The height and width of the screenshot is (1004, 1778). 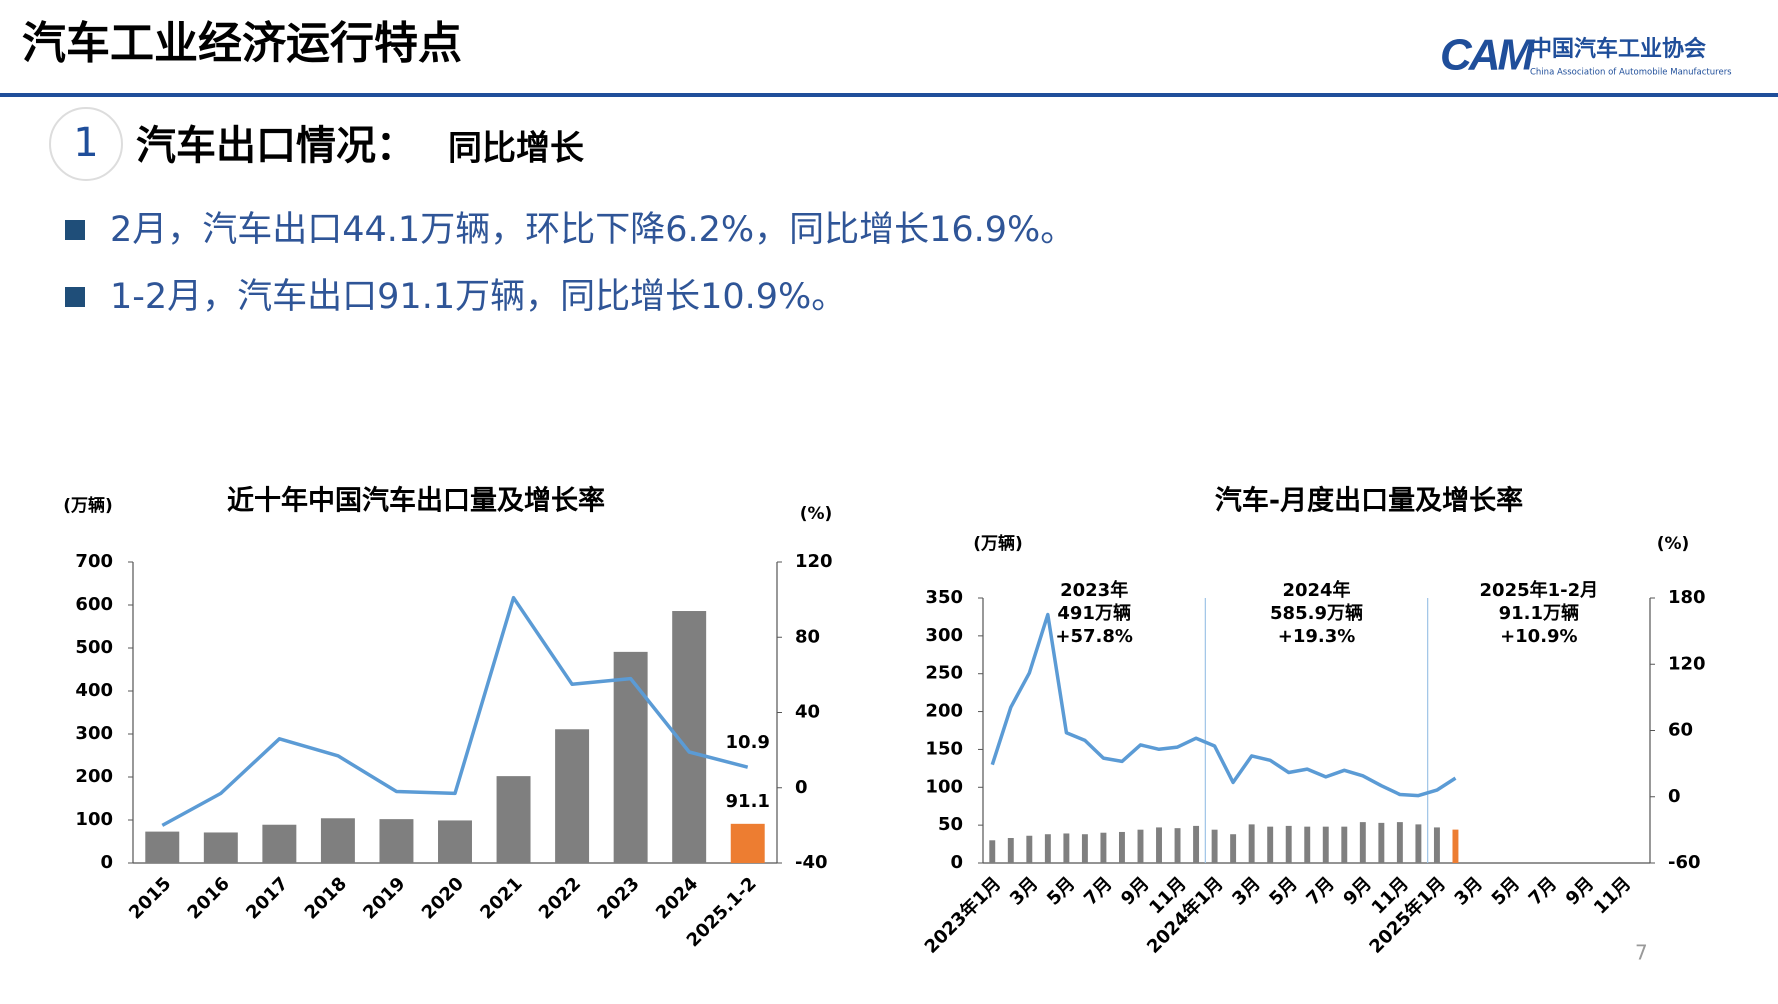 What do you see at coordinates (1094, 590) in the screenshot?
I see `annotation: 2023年` at bounding box center [1094, 590].